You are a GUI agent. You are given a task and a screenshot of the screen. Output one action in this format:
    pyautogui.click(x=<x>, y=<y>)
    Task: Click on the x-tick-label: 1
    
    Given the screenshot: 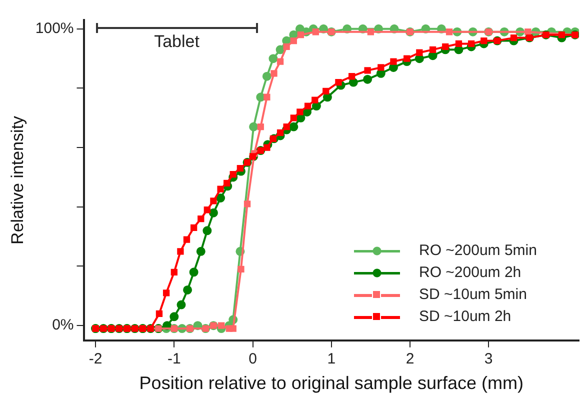 What is the action you would take?
    pyautogui.click(x=331, y=359)
    